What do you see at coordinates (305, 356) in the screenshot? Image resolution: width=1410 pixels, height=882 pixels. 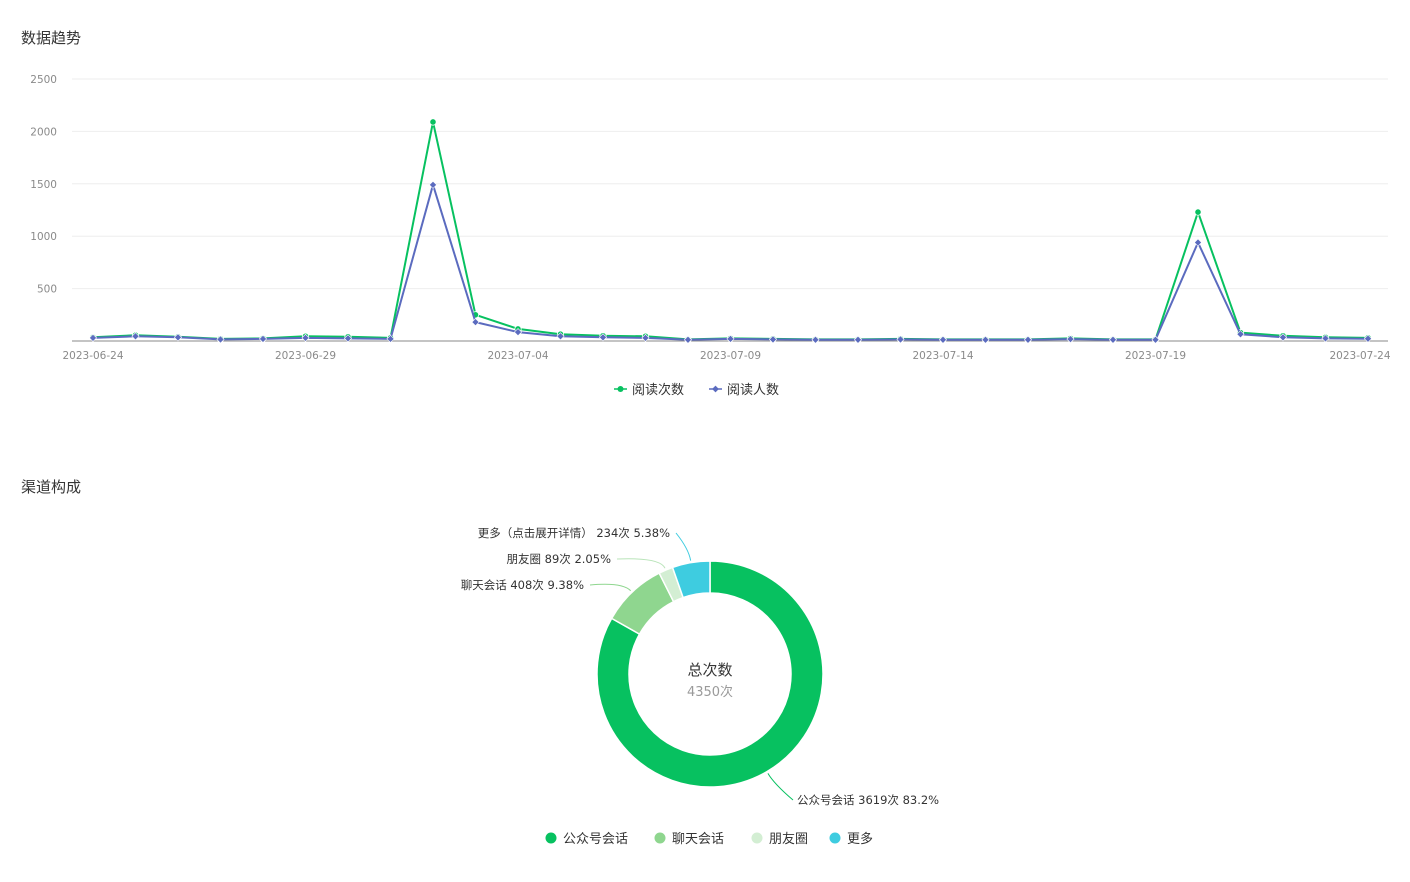 I see `x-tick-label: 2023-06-29` at bounding box center [305, 356].